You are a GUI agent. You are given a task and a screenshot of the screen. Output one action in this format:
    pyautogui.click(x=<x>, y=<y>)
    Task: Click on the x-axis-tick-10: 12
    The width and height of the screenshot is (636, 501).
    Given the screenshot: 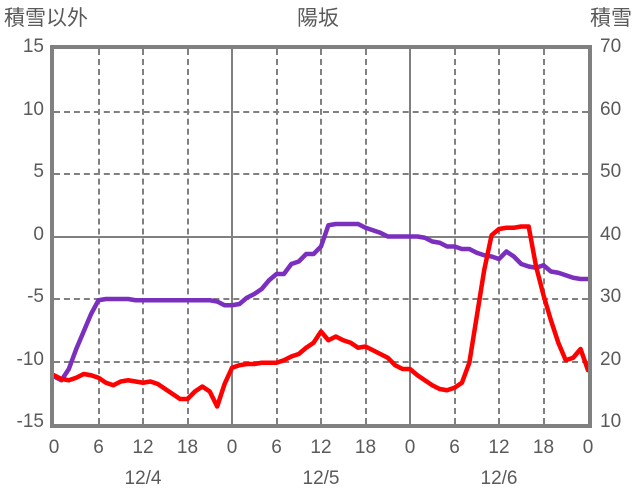 What is the action you would take?
    pyautogui.click(x=499, y=447)
    